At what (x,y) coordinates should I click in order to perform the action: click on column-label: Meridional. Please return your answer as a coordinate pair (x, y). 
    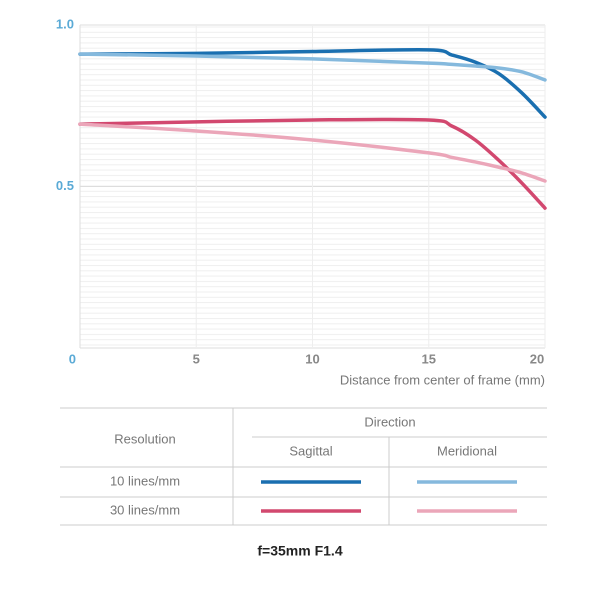
    Looking at the image, I should click on (467, 450).